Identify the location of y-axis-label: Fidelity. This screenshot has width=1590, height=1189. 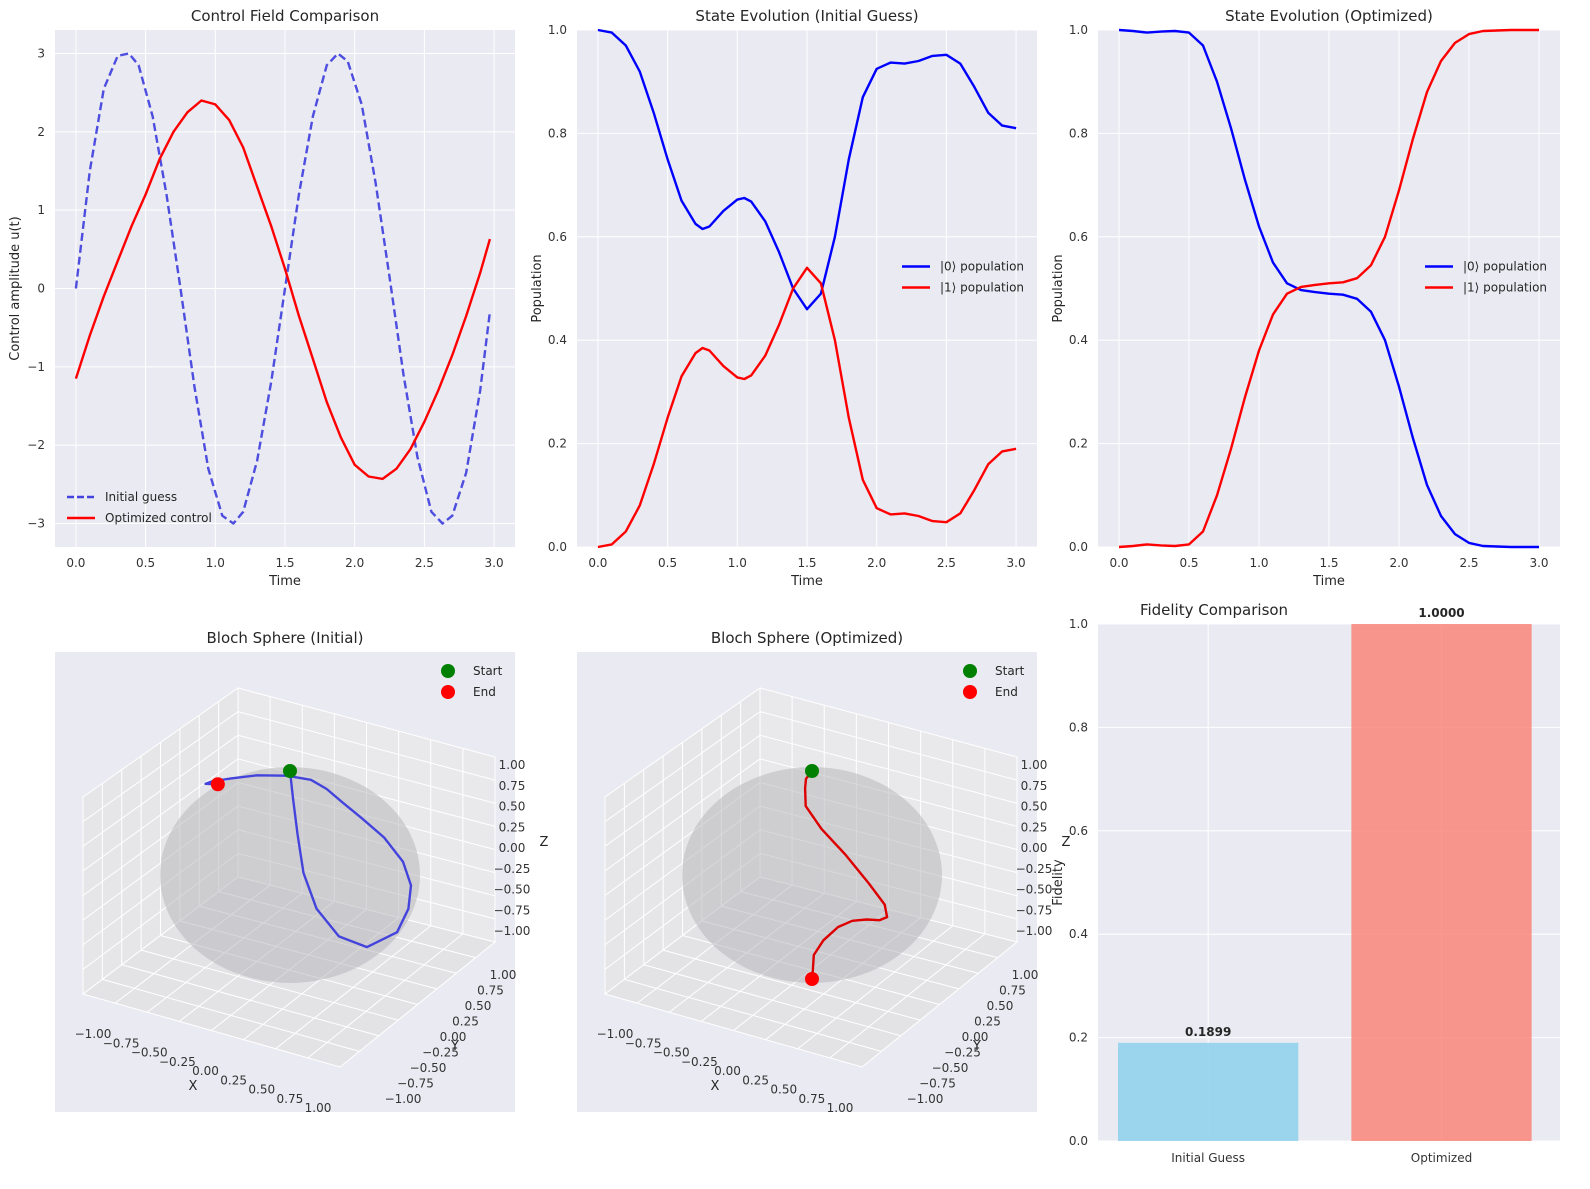
(1058, 882).